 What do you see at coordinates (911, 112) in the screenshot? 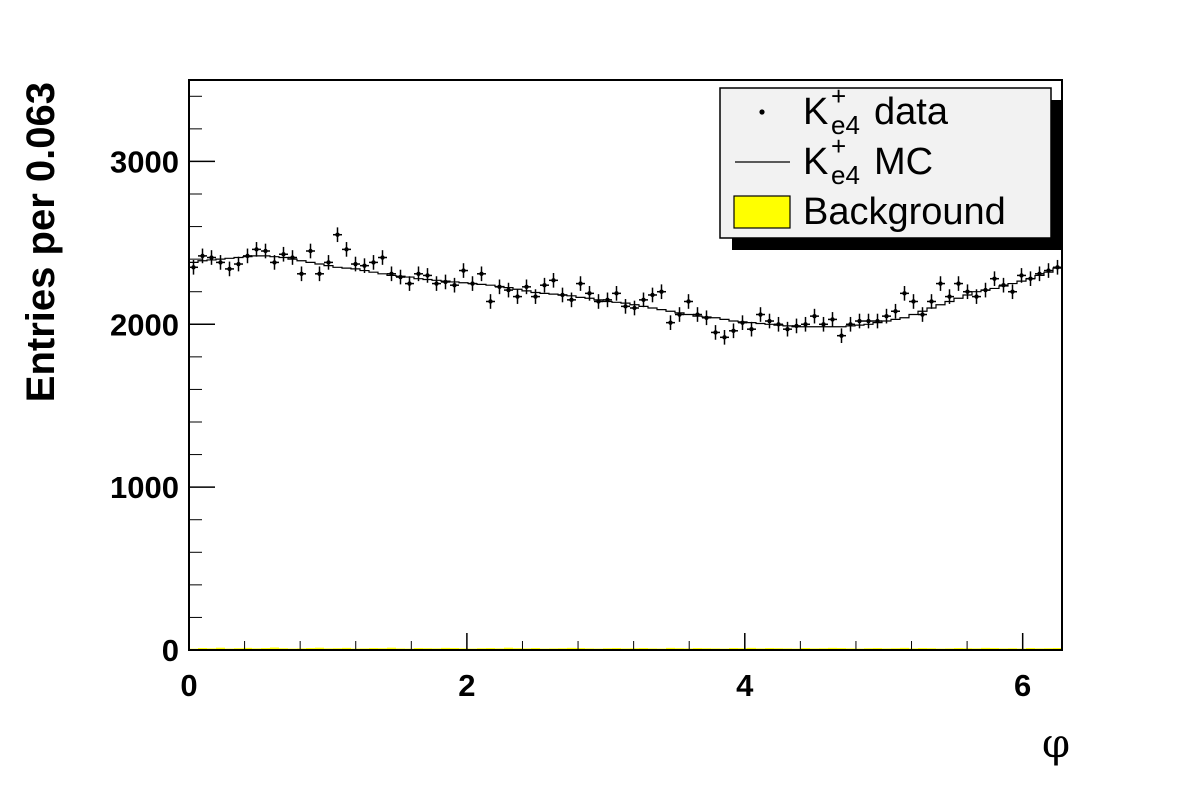
I see `legend-label-text: data` at bounding box center [911, 112].